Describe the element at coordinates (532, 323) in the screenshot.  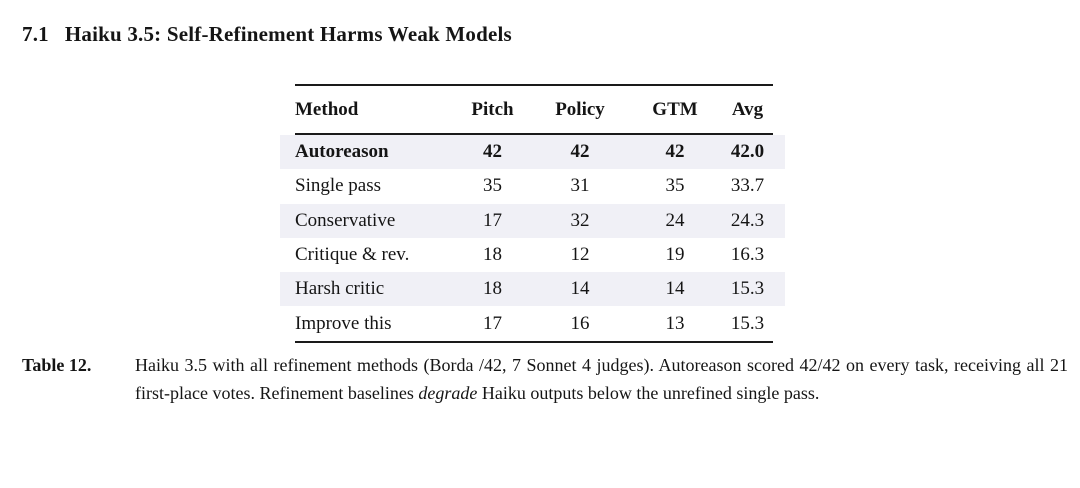
I see `table-row: Improve this 17 16 13 15.3` at that location.